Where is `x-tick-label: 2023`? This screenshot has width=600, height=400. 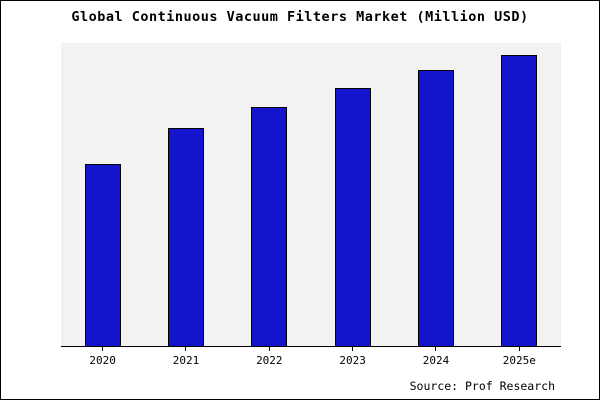
x-tick-label: 2023 is located at coordinates (352, 360).